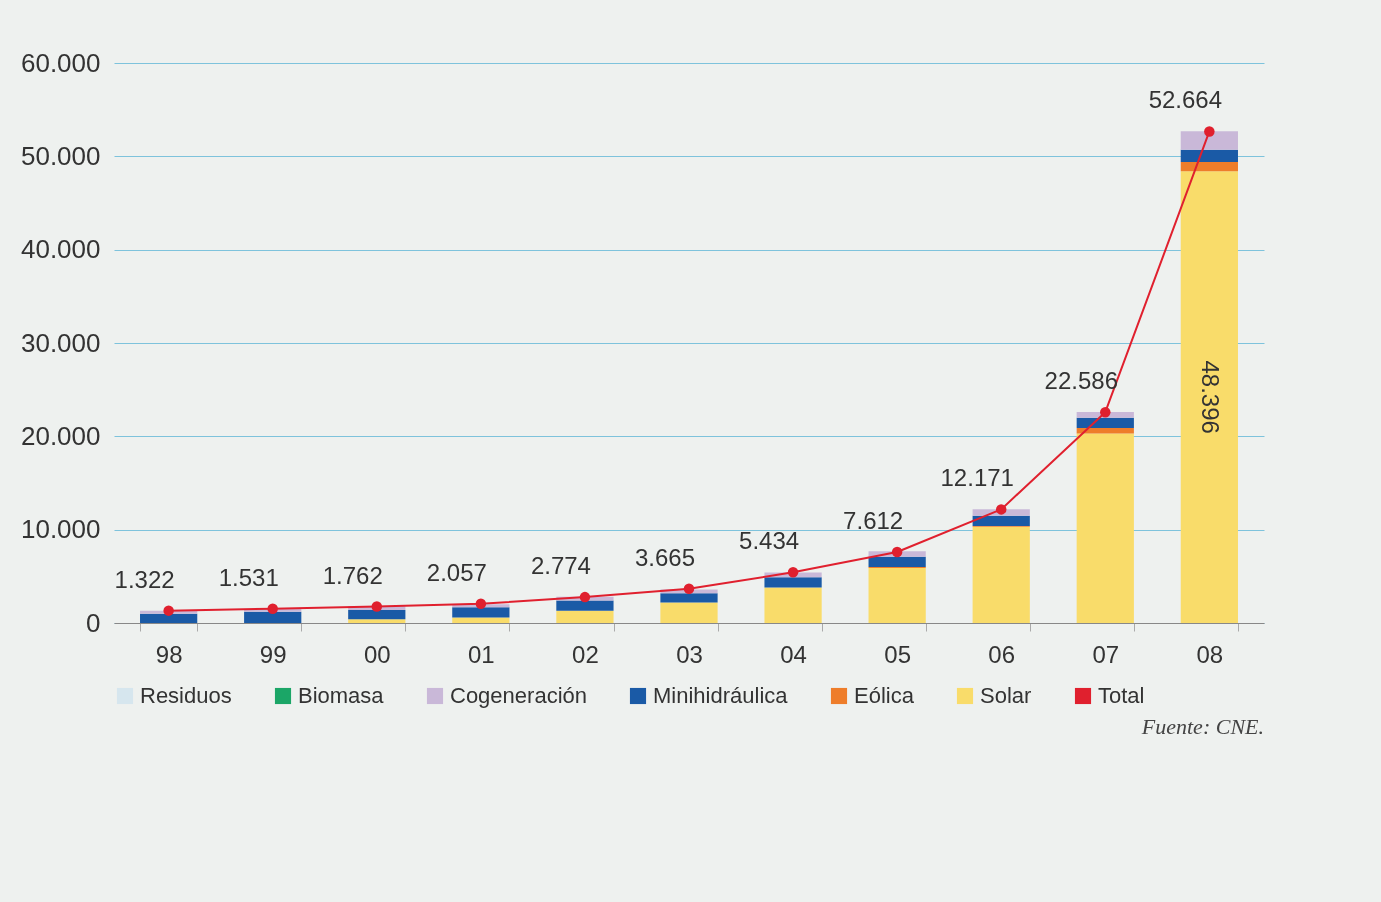  I want to click on source-note: Fuente: CNE., so click(1202, 726).